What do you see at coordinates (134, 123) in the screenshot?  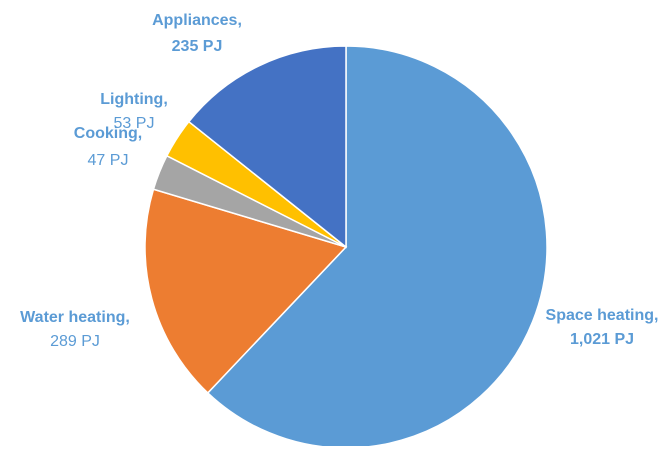 I see `data-label-value-lighting: 53 PJ` at bounding box center [134, 123].